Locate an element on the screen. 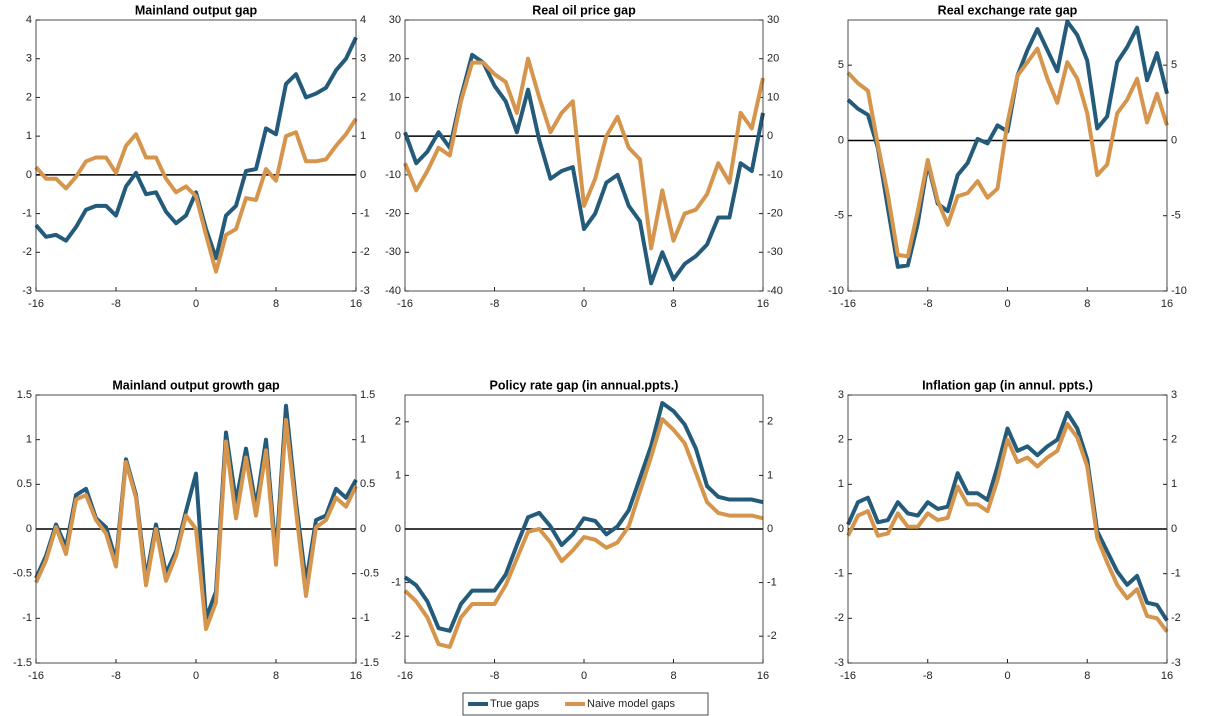 The width and height of the screenshot is (1212, 716). y2-tick-label: -40 is located at coordinates (775, 291).